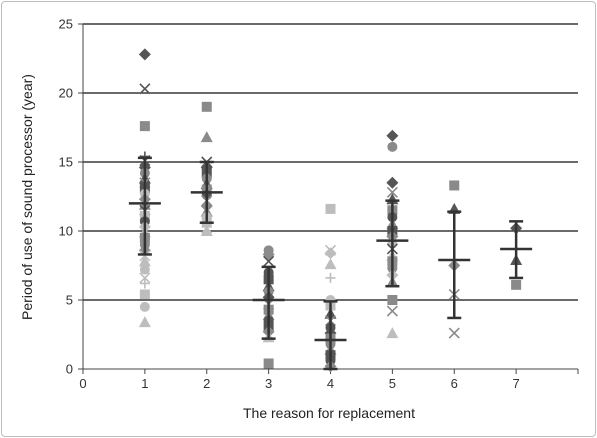 The image size is (597, 438). I want to click on x-tick-label: 2, so click(206, 383).